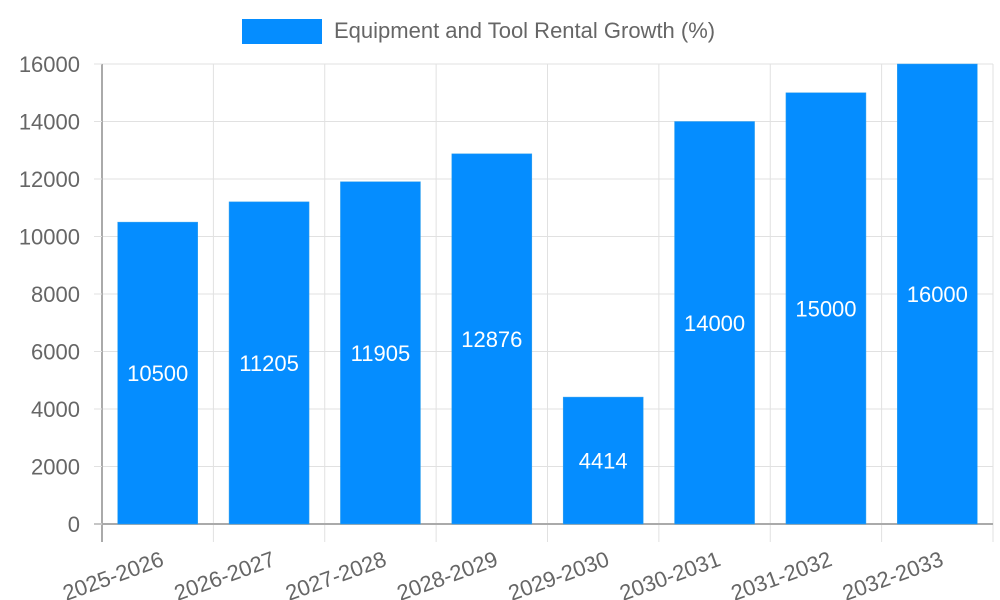  I want to click on x-tick-label: 2032-2033, so click(892, 573).